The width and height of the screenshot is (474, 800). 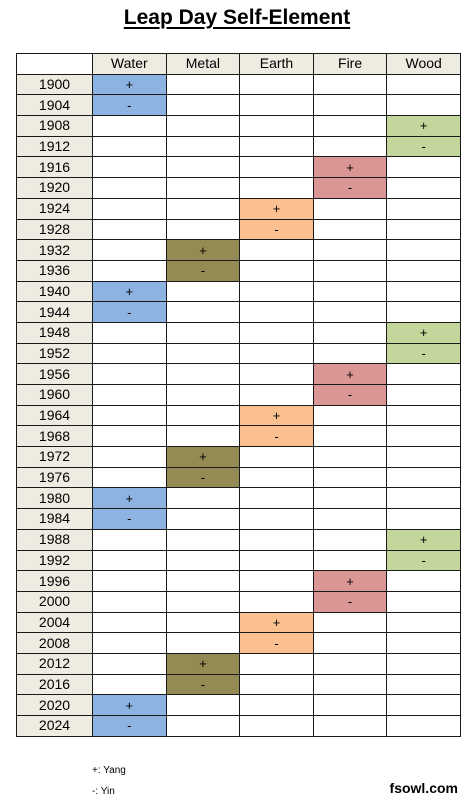 What do you see at coordinates (238, 291) in the screenshot?
I see `table-row: 1940 +` at bounding box center [238, 291].